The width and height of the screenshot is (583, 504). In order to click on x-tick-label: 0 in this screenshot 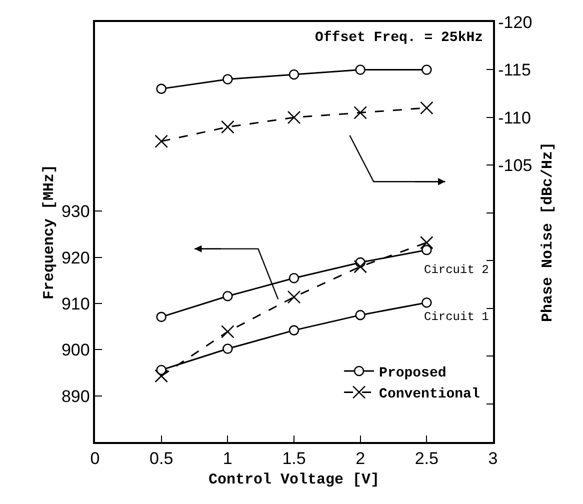, I will do `click(95, 458)`.